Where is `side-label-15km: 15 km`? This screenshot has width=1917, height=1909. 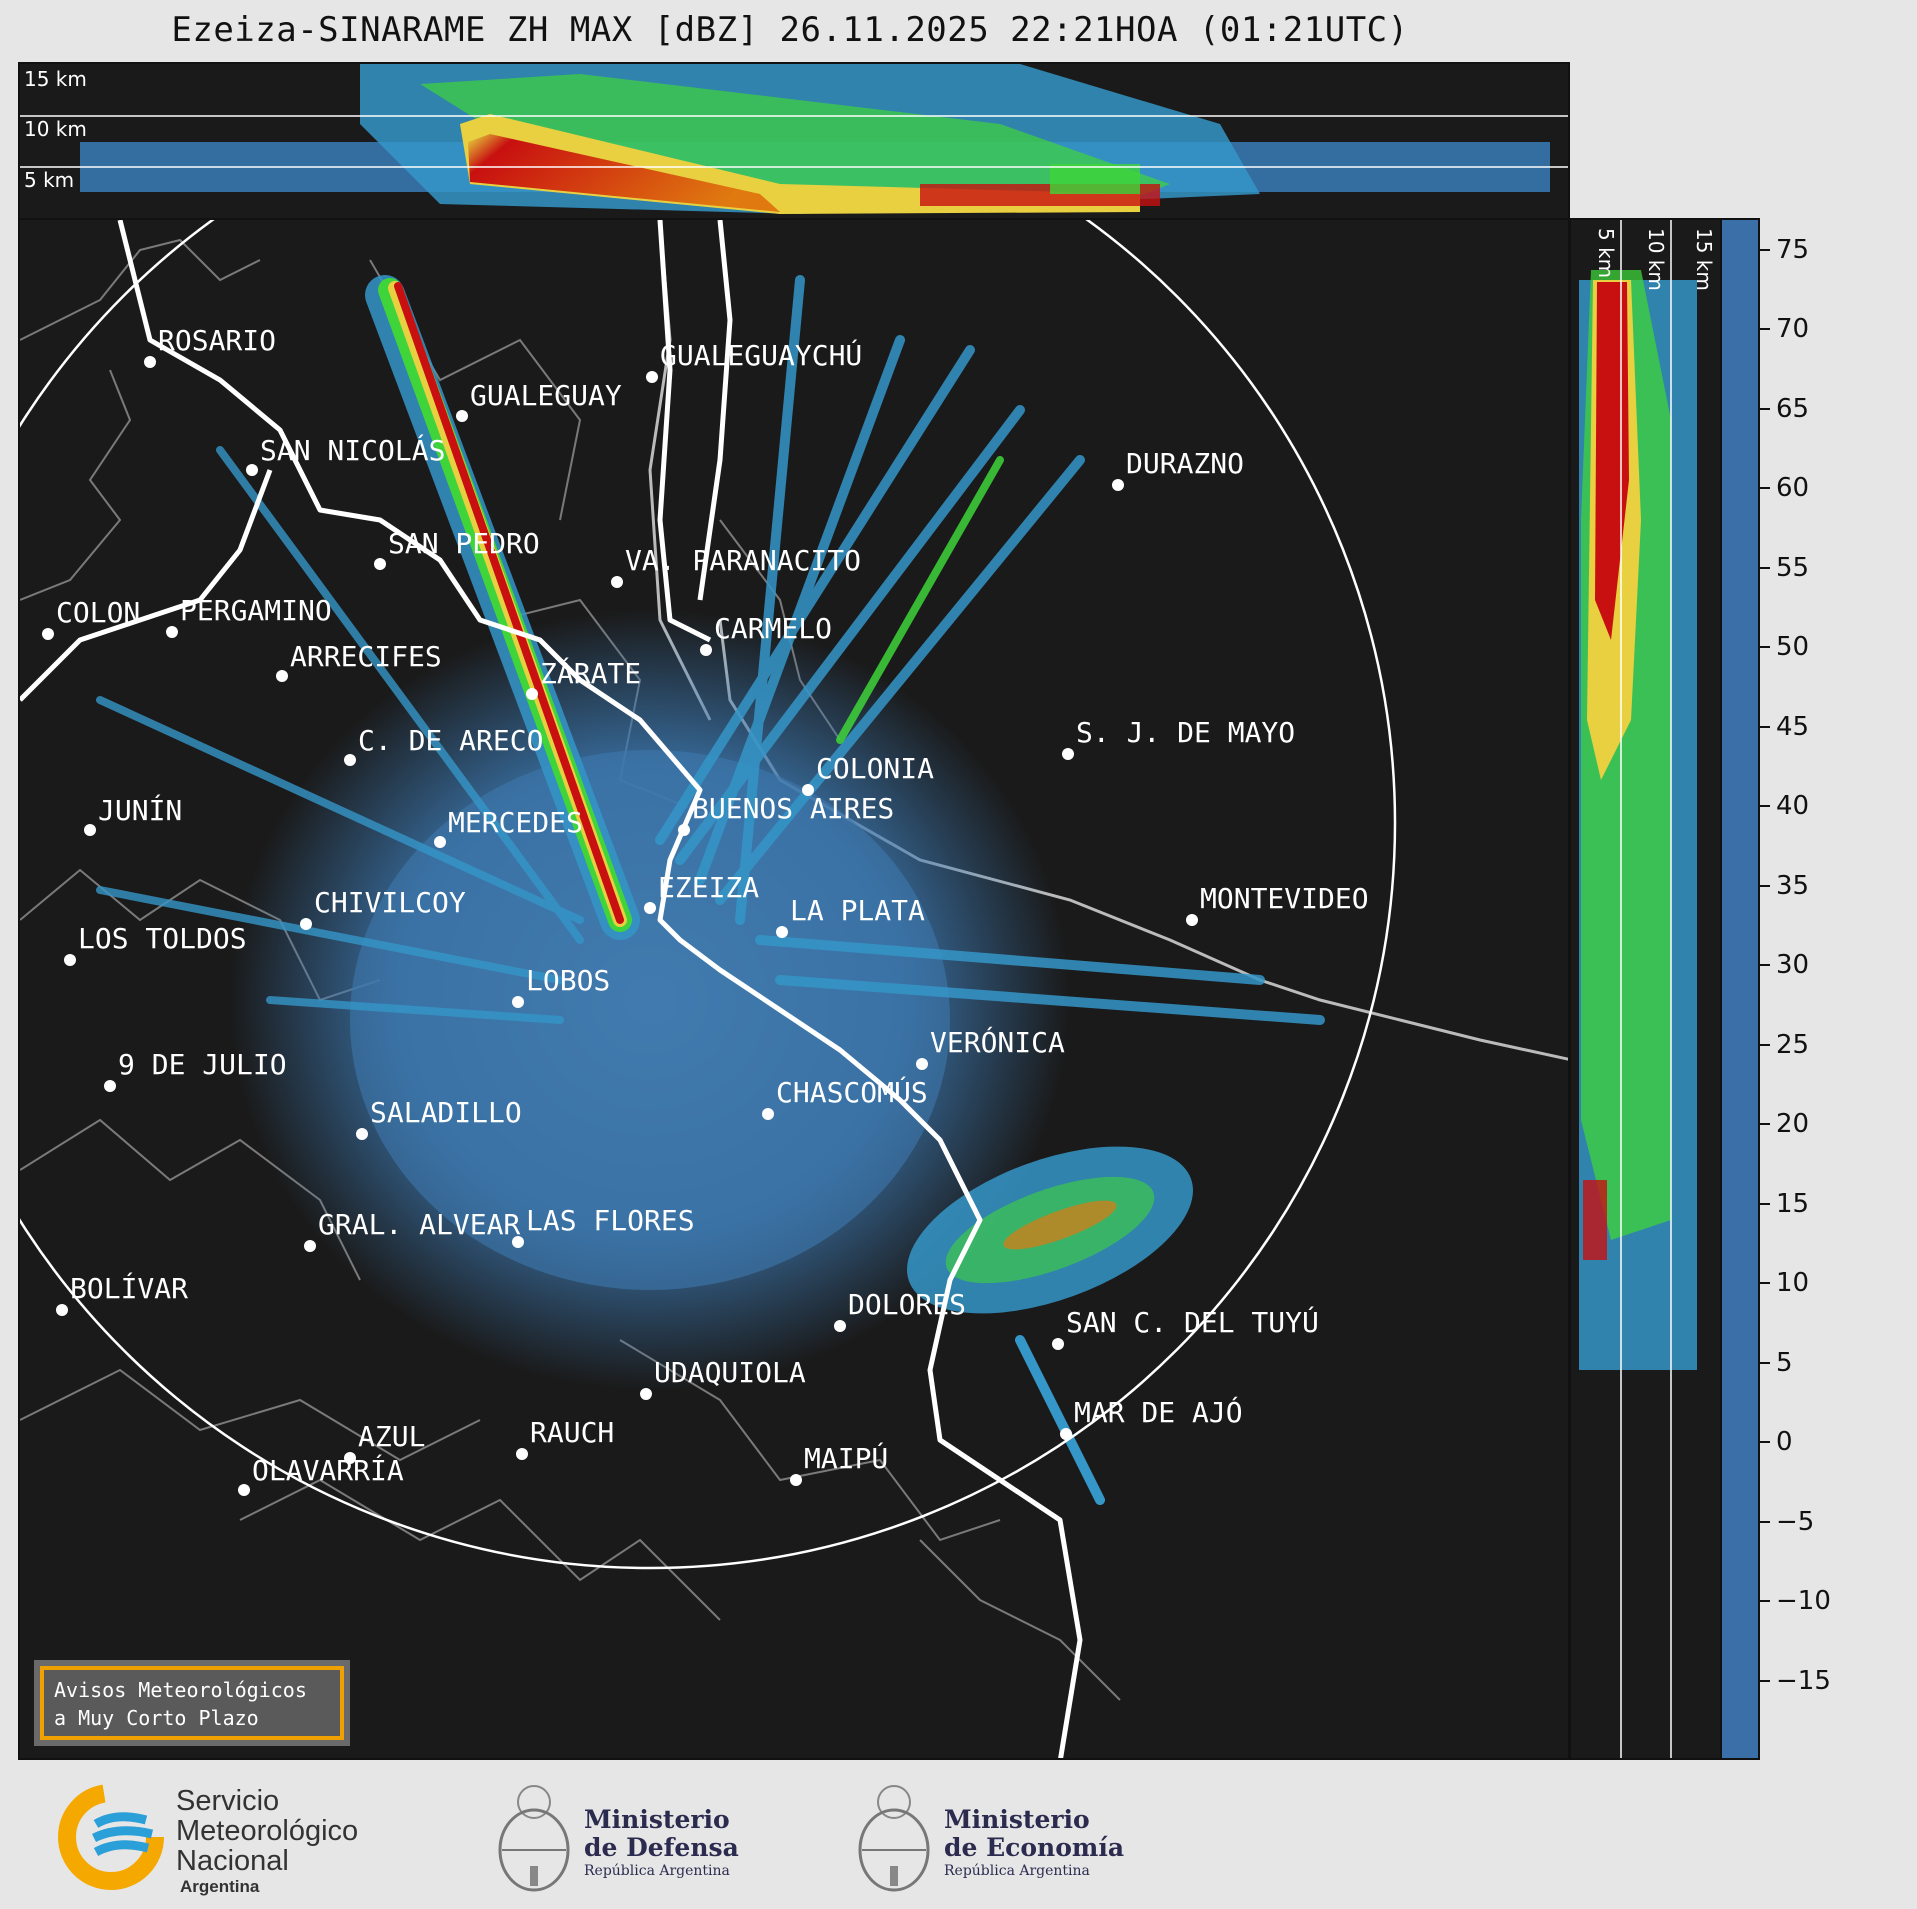
side-label-15km: 15 km is located at coordinates (1704, 259).